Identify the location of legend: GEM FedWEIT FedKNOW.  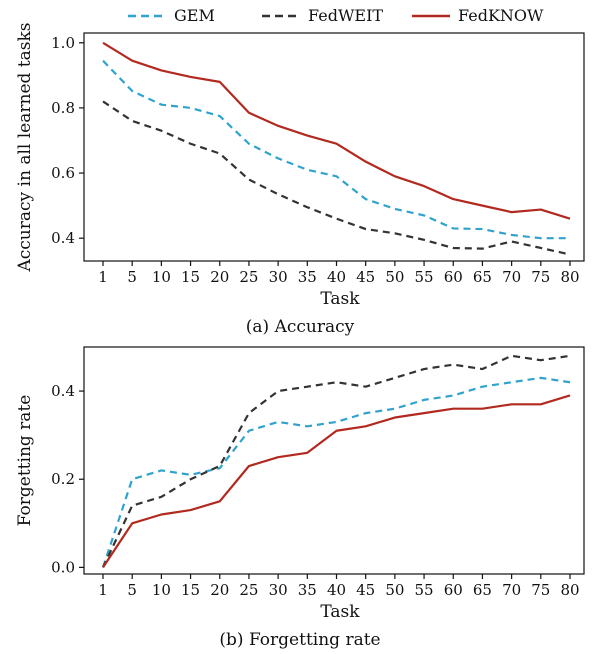
(336, 15).